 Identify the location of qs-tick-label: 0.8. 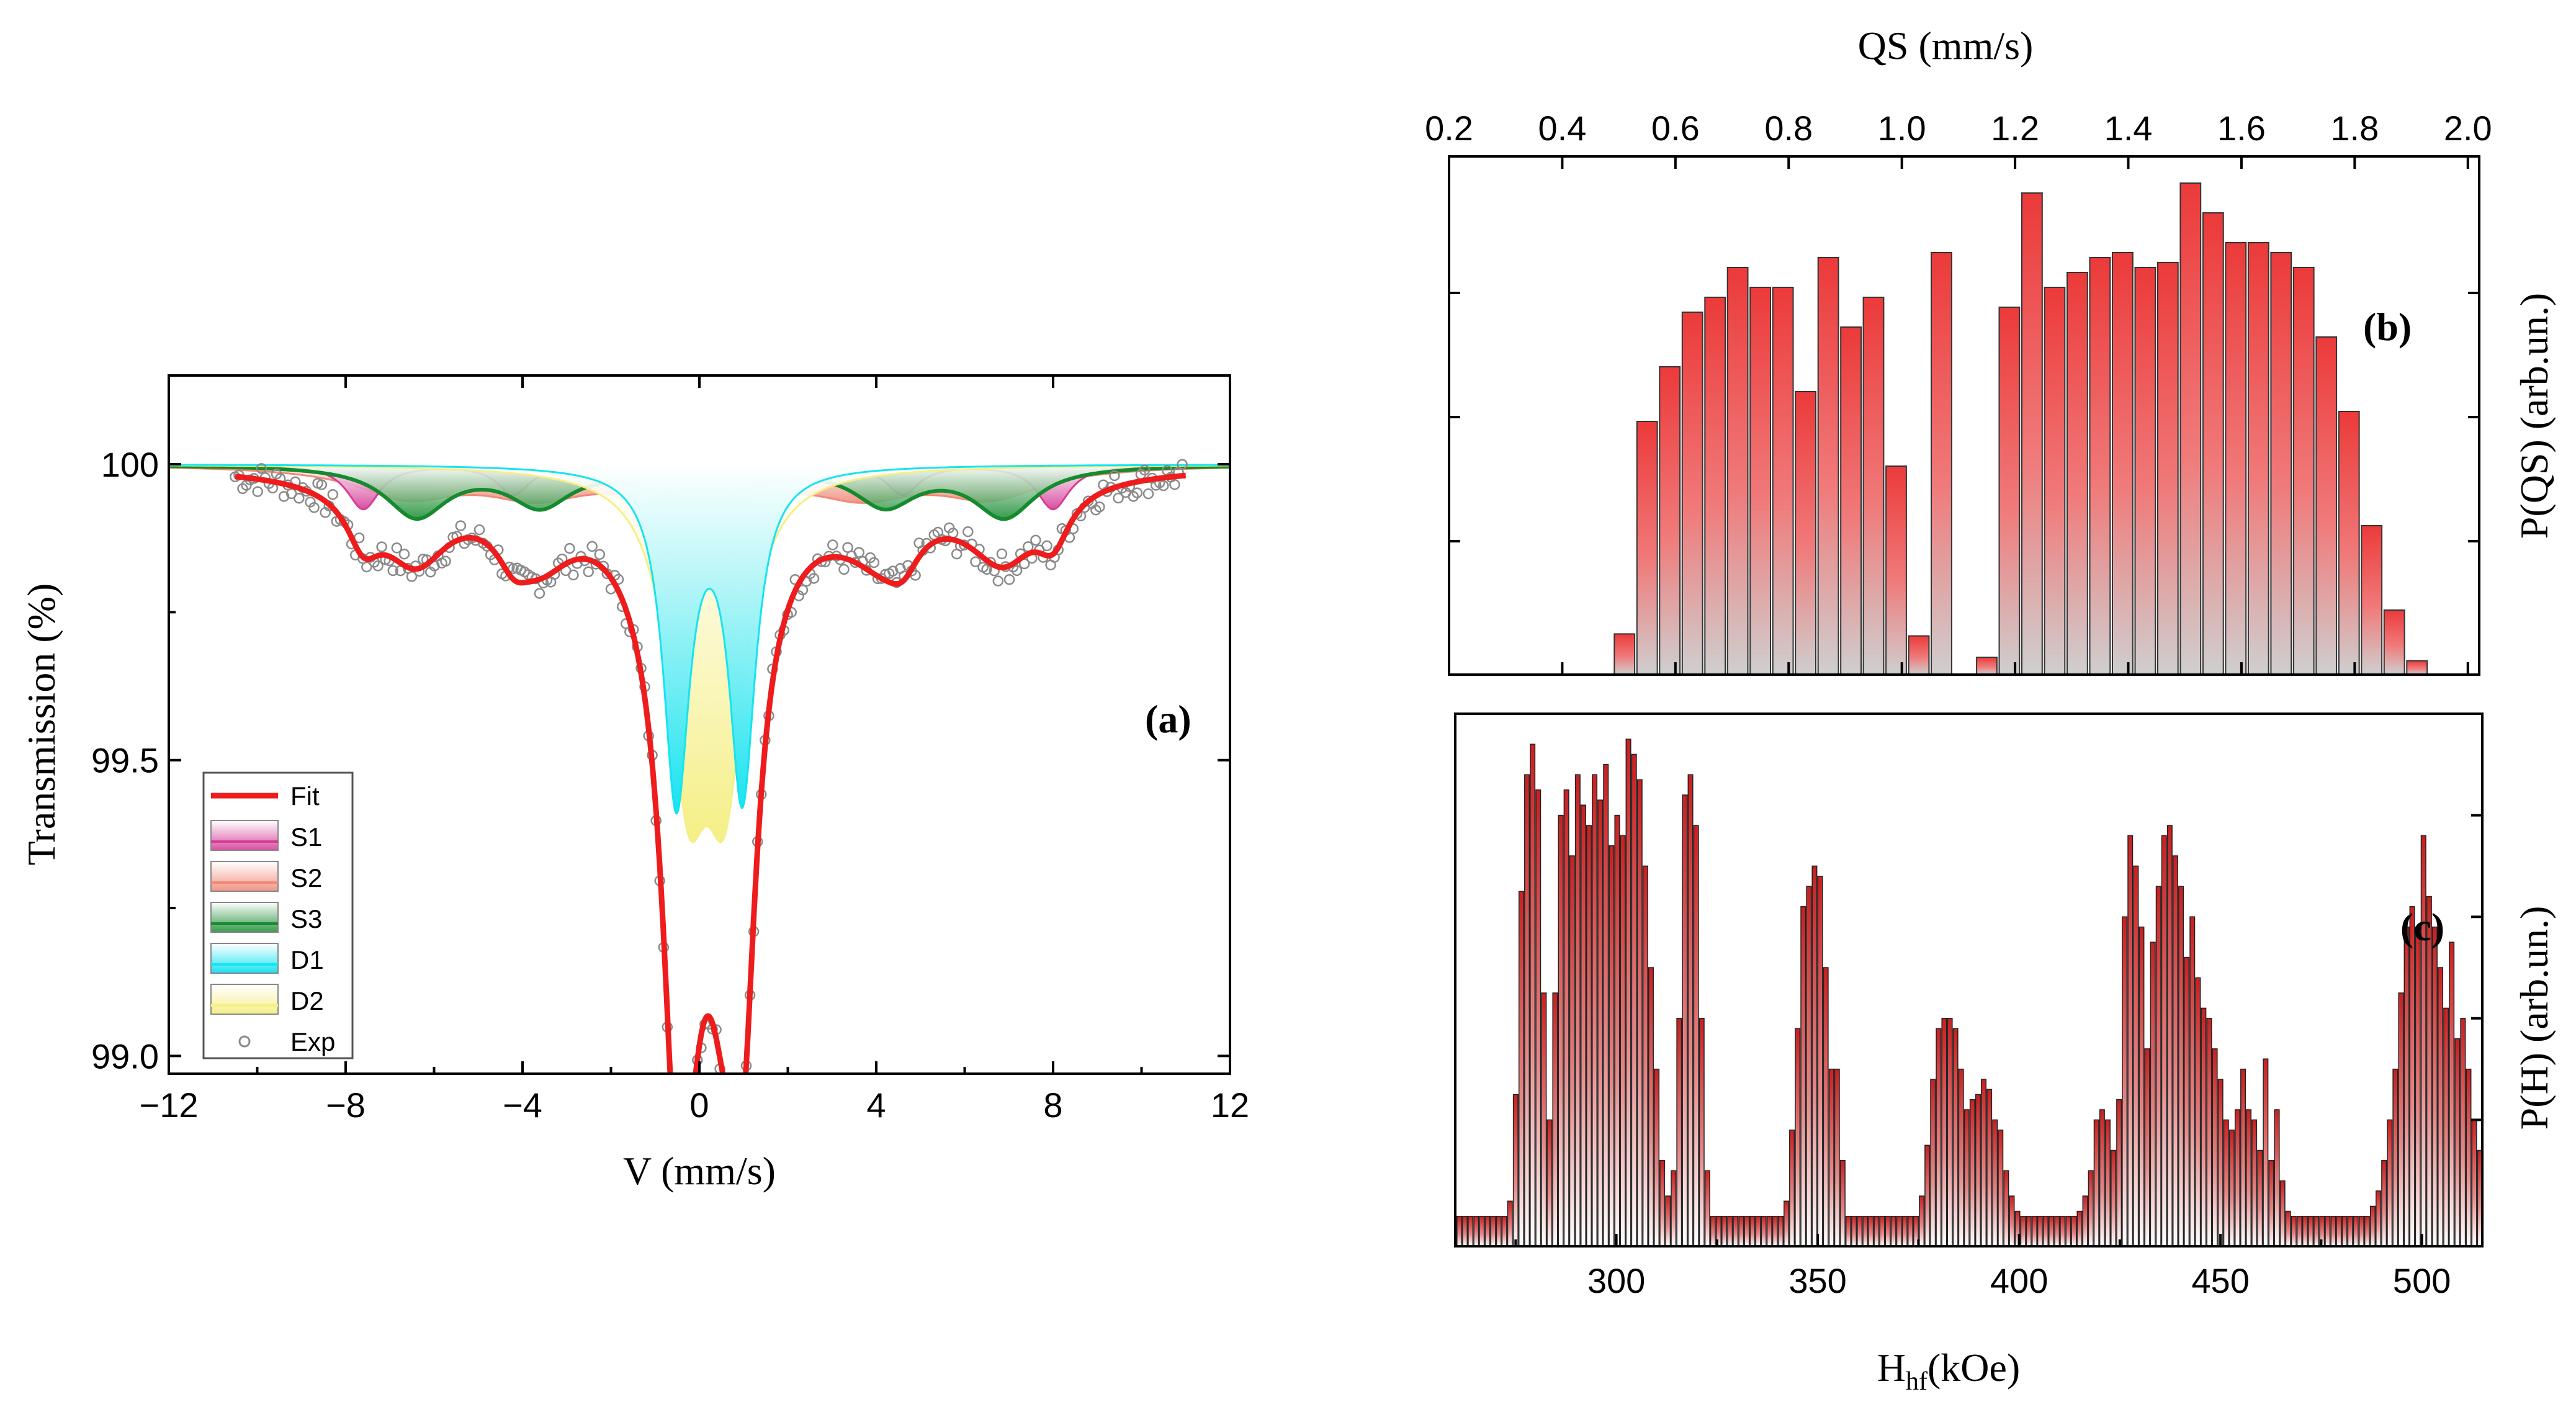
(1789, 128).